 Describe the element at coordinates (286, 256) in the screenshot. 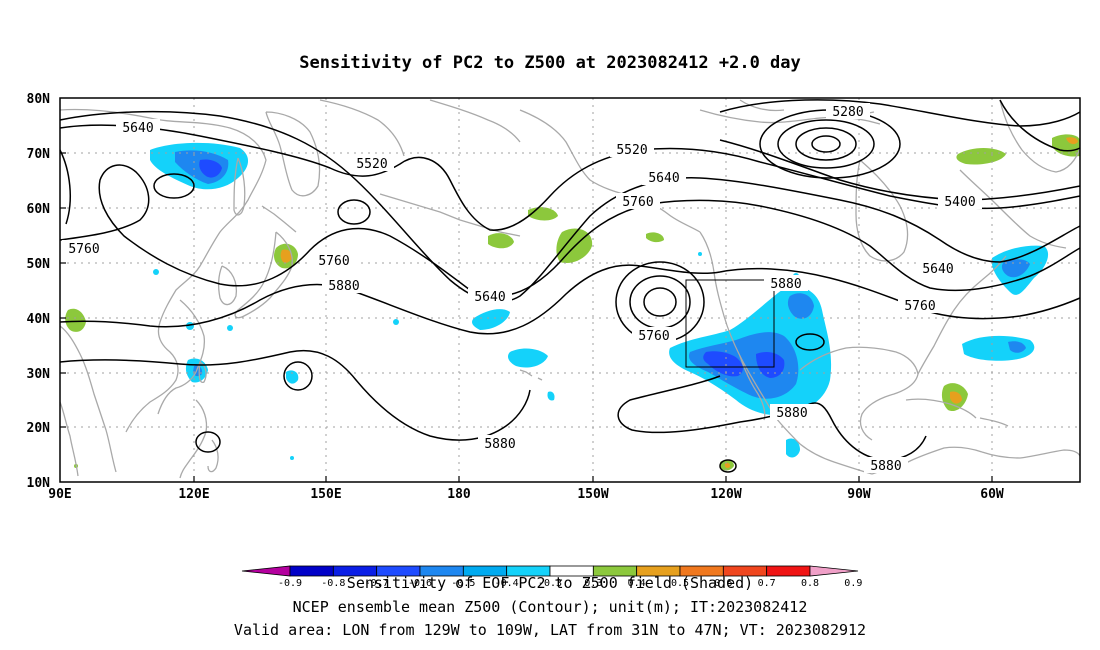

I see `shade-blob-japan-core` at that location.